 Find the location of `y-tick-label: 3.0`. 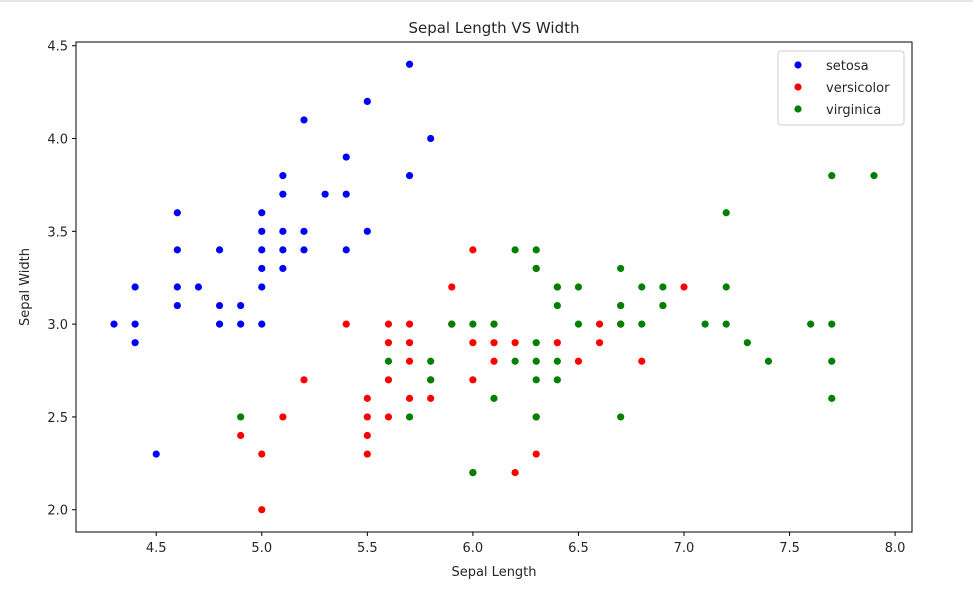

y-tick-label: 3.0 is located at coordinates (57, 325).